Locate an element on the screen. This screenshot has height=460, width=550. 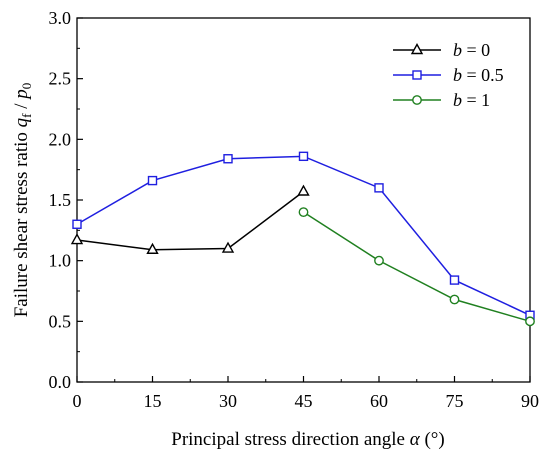
legend: b = 0 b = 0.5 b = 1 is located at coordinates (448, 75).